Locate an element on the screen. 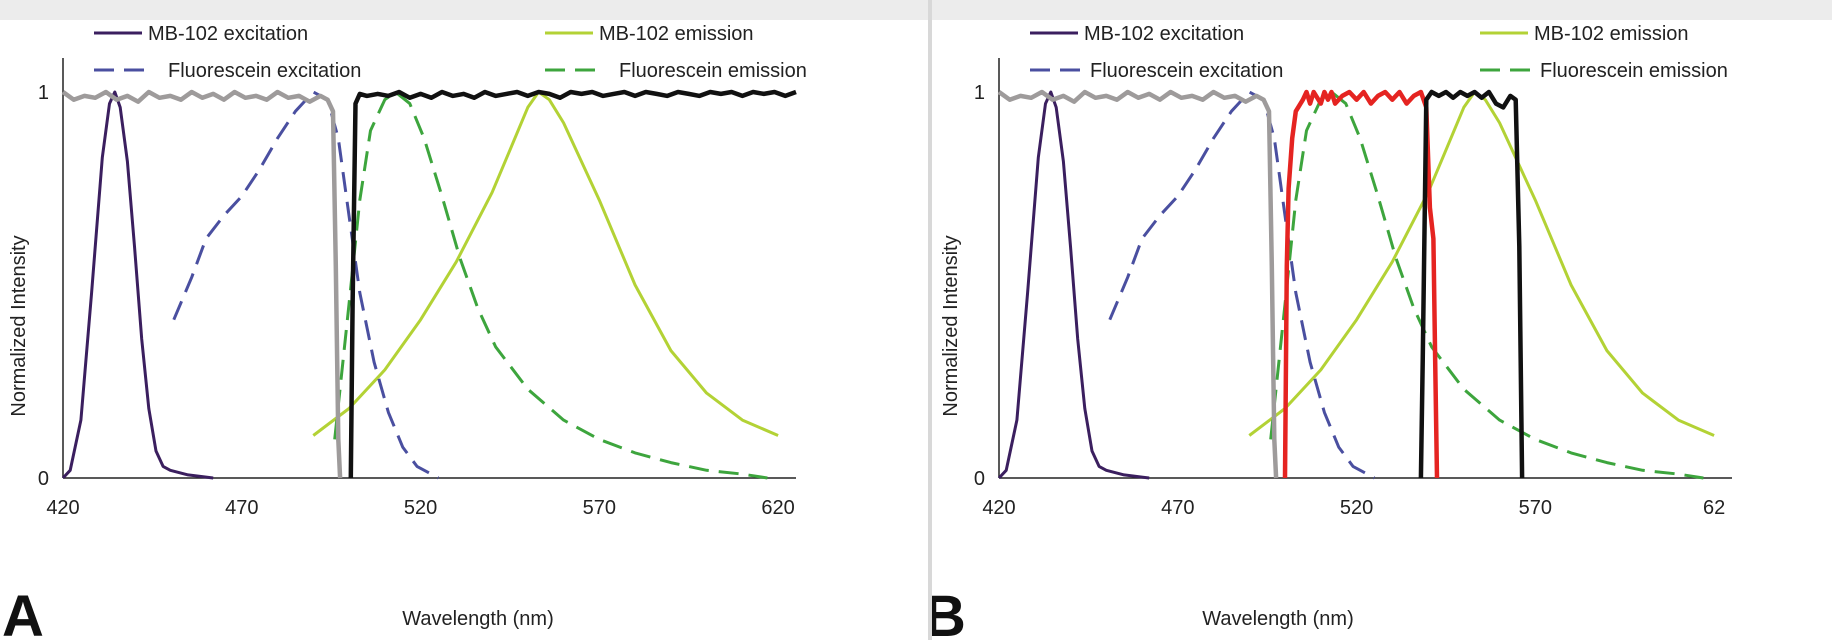 The height and width of the screenshot is (640, 1832). panel-label-a: A is located at coordinates (23, 612).